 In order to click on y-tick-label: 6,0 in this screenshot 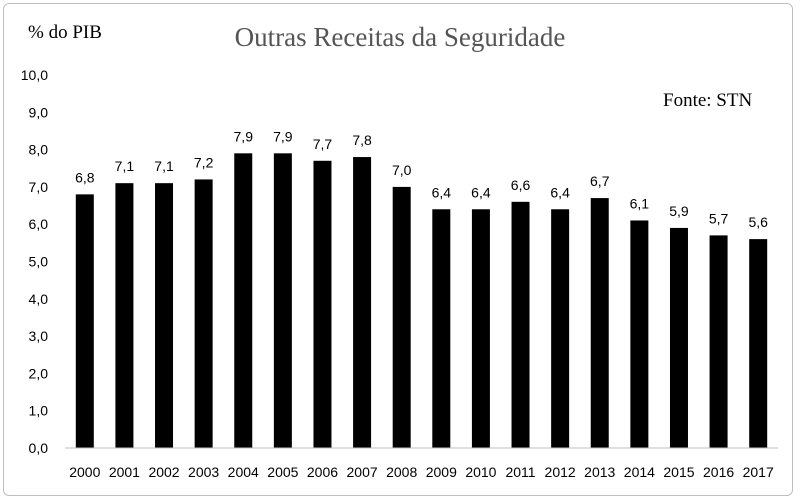, I will do `click(39, 224)`.